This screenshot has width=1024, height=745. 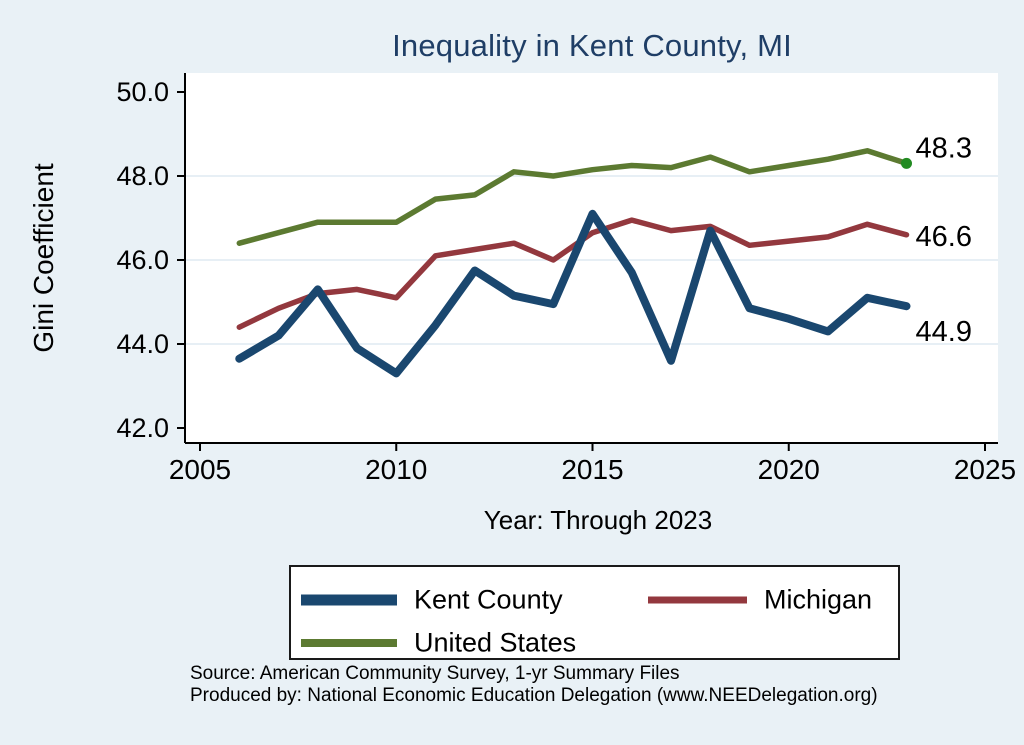 I want to click on chart-legend: Kent County Michigan United States, so click(x=594, y=612).